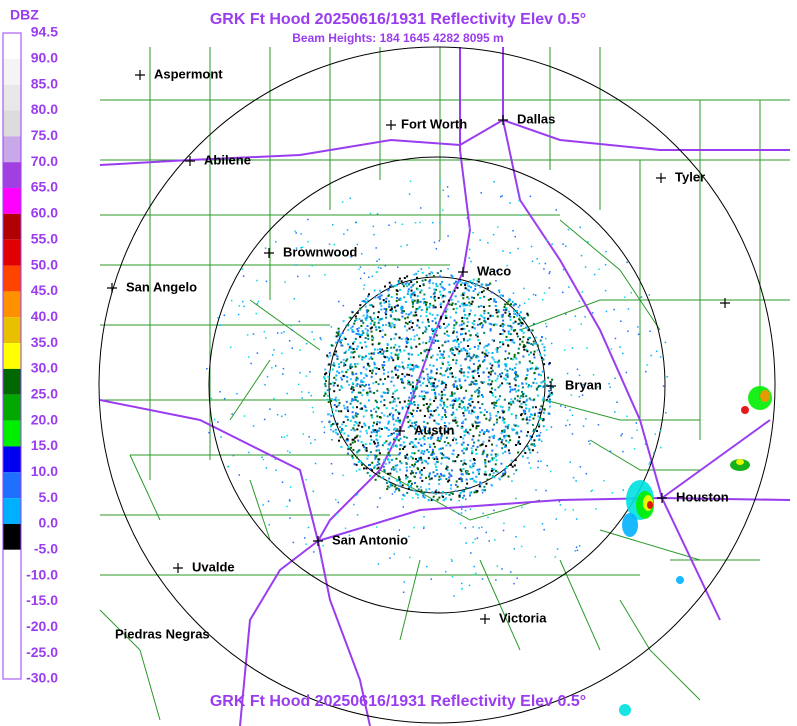 The height and width of the screenshot is (726, 797). I want to click on legend-label: 80.0, so click(44, 109).